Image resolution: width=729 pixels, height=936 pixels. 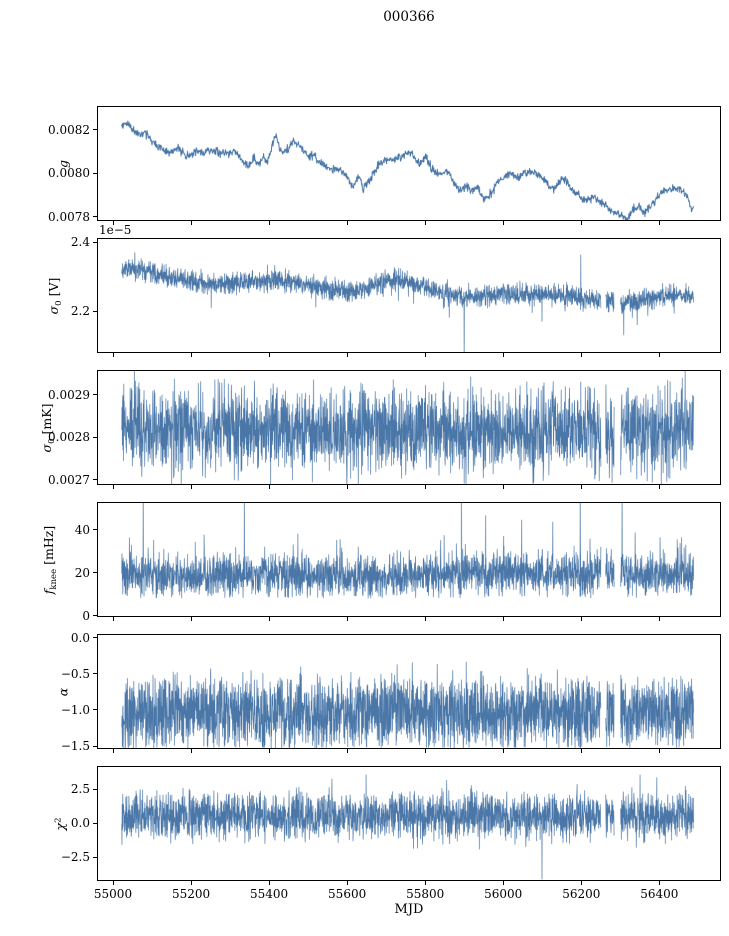 I want to click on y-tick-label: −1.5, so click(x=75, y=746).